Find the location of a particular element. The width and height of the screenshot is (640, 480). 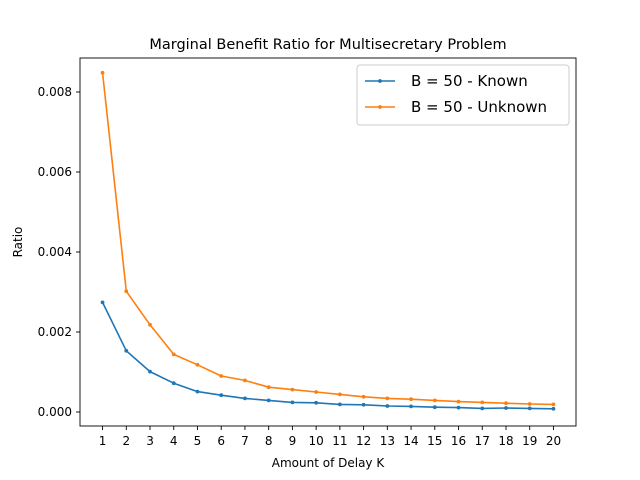

x-tick-label: 16 is located at coordinates (458, 441).